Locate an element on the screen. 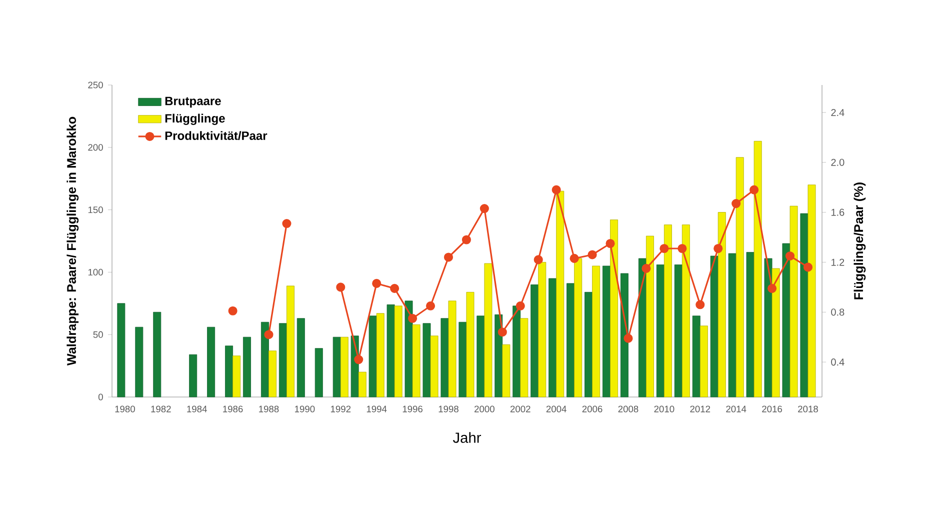 This screenshot has width=928, height=508. x-tick-label: 2000 is located at coordinates (484, 409).